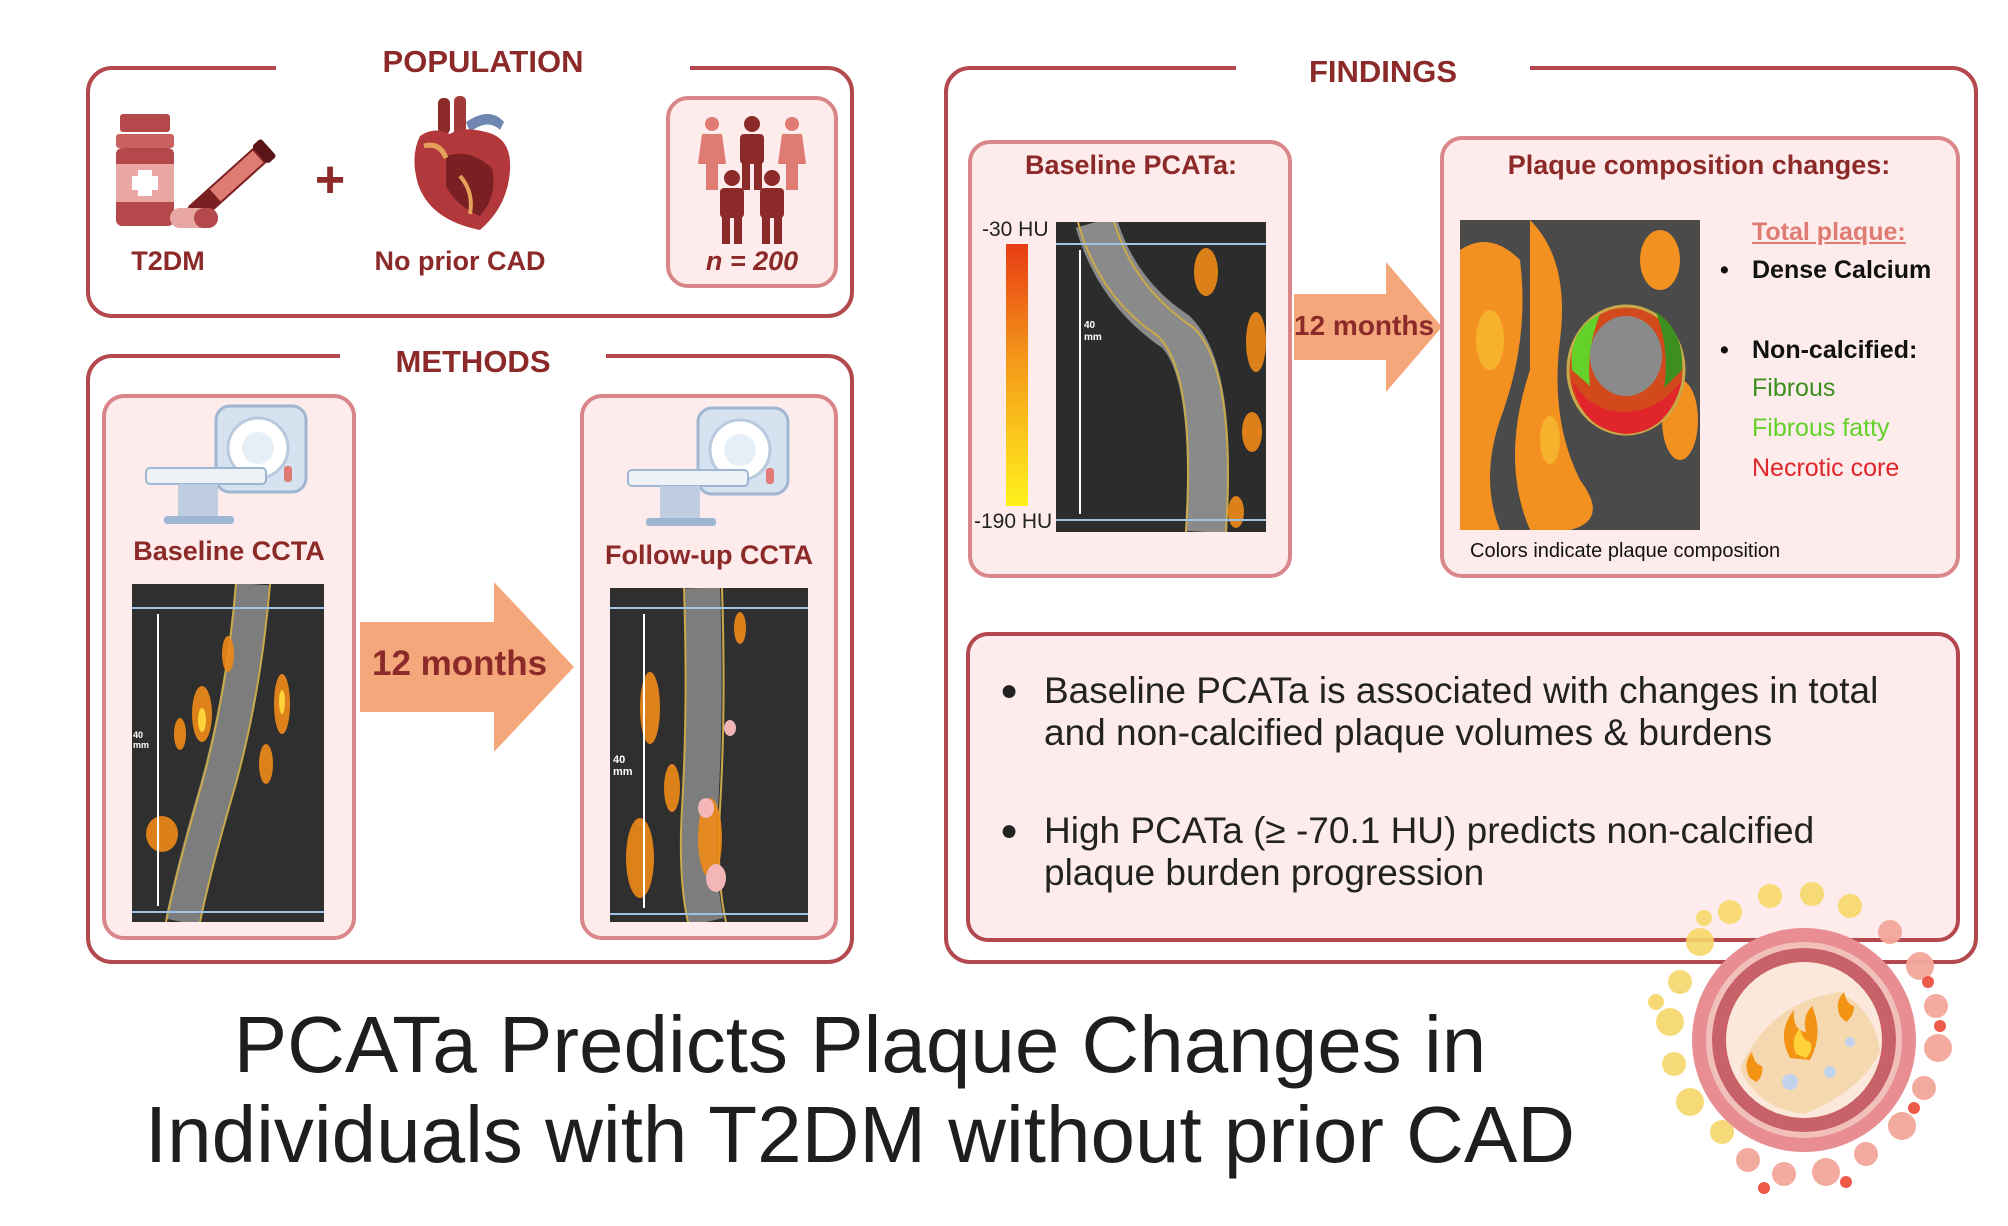  Describe the element at coordinates (1826, 468) in the screenshot. I see `necrotic-core-label: Necrotic core` at that location.